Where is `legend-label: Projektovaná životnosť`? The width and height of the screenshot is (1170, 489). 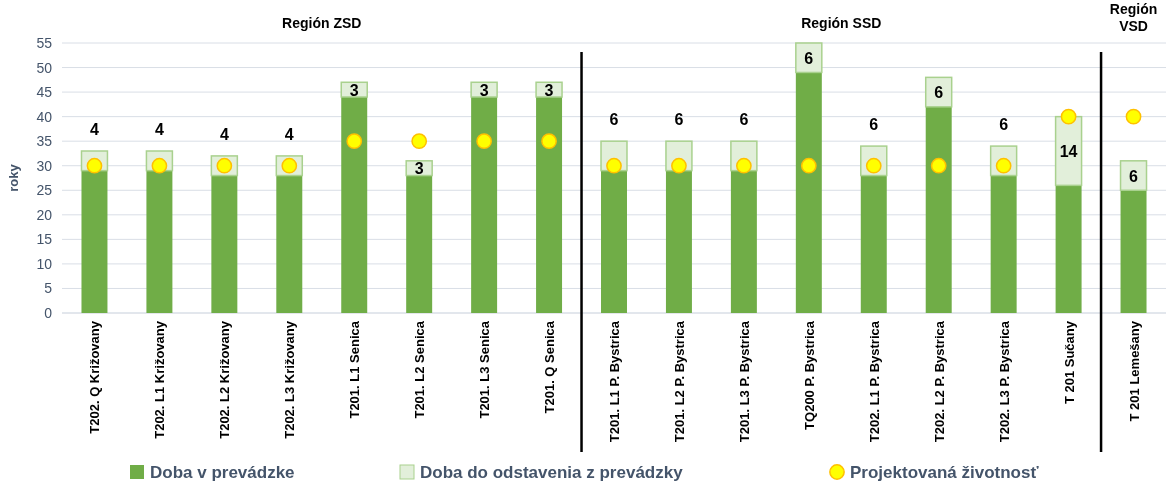
legend-label: Projektovaná životnosť is located at coordinates (945, 472).